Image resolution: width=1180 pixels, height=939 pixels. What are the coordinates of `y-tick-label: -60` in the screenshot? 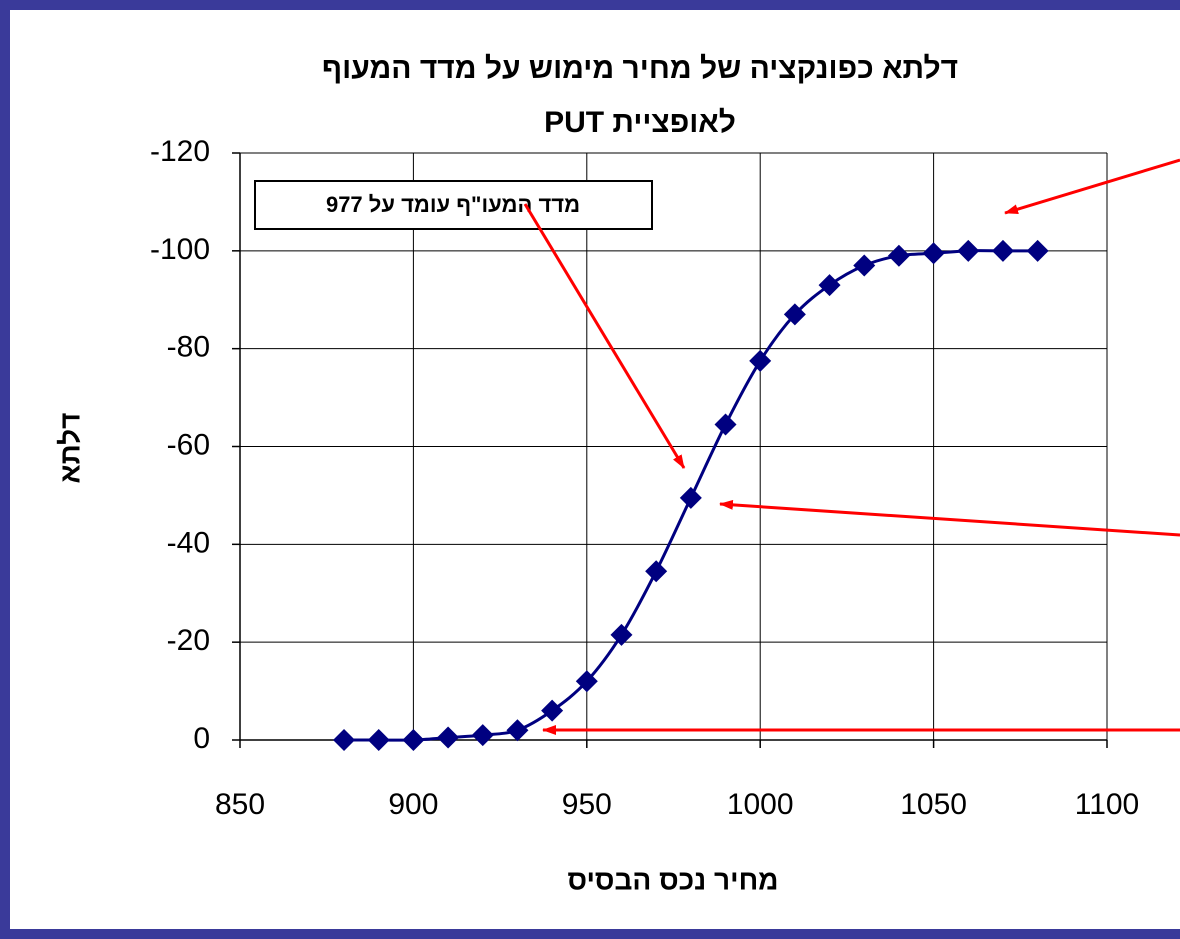 It's located at (188, 444).